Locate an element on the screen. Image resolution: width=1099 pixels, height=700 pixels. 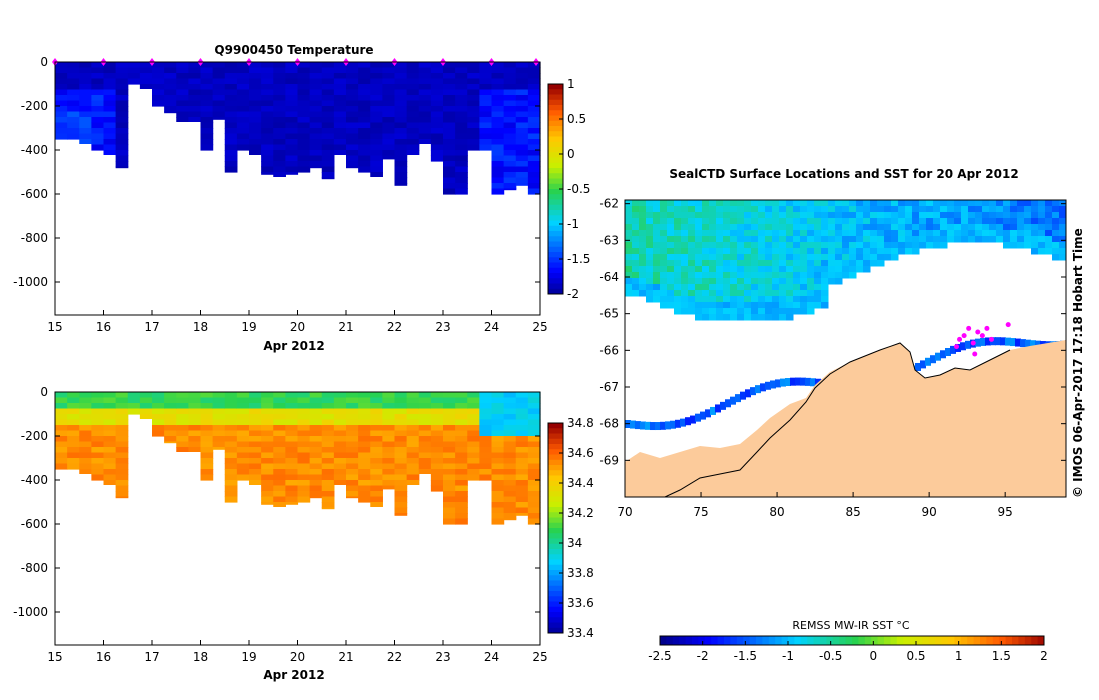
y-tick-label: 0 is located at coordinates (44, 392).